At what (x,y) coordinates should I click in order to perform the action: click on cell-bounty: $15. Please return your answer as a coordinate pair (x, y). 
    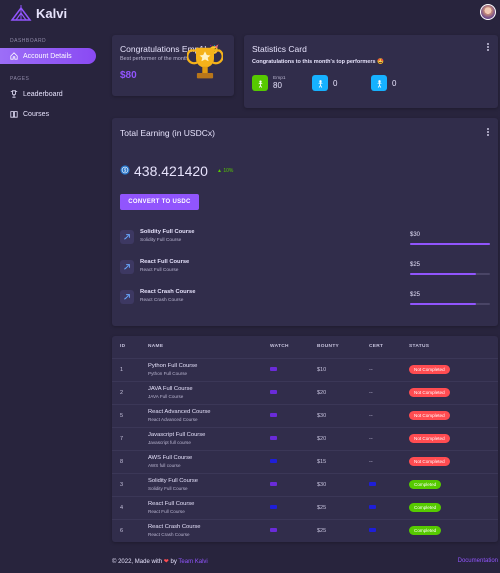
    Looking at the image, I should click on (335, 461).